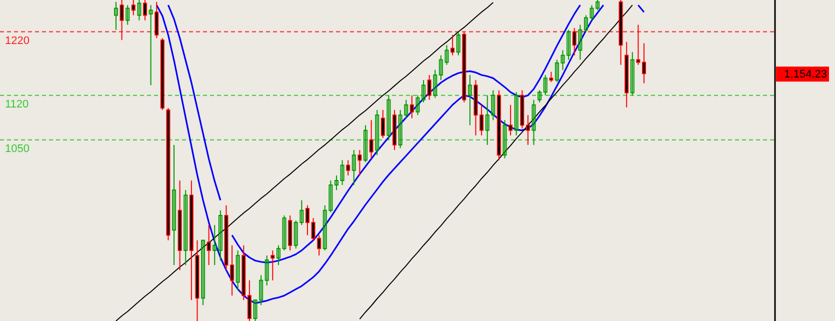  I want to click on ref-line-label: 1050, so click(17, 148).